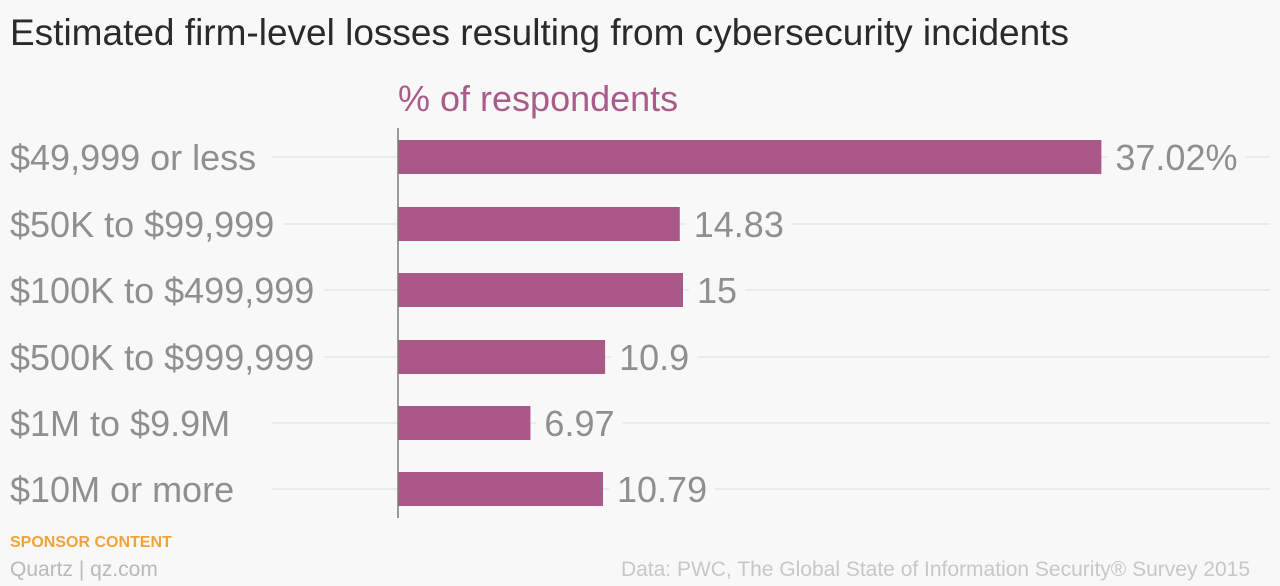 The image size is (1280, 586). Describe the element at coordinates (120, 423) in the screenshot. I see `category-label: $1M to $9.9M` at that location.